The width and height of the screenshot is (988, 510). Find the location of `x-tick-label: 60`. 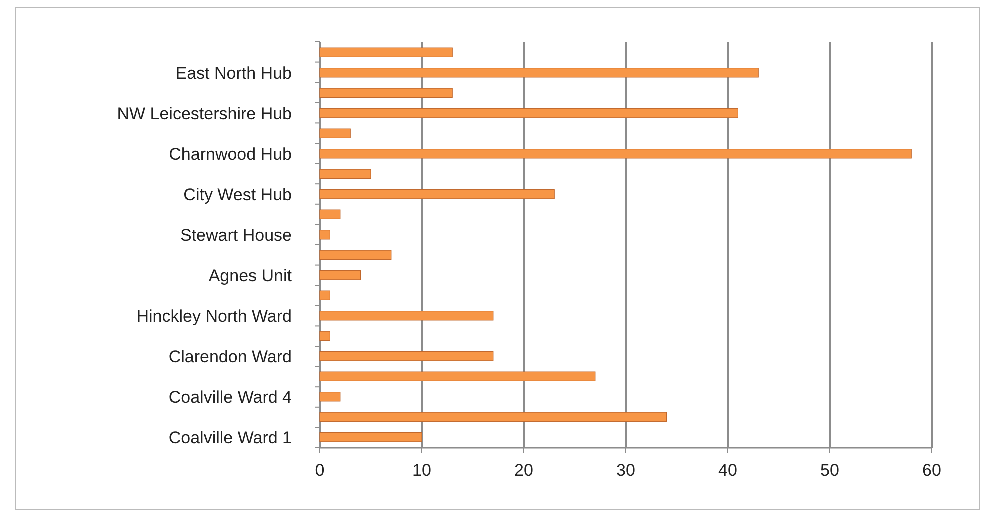

x-tick-label: 60 is located at coordinates (932, 470).